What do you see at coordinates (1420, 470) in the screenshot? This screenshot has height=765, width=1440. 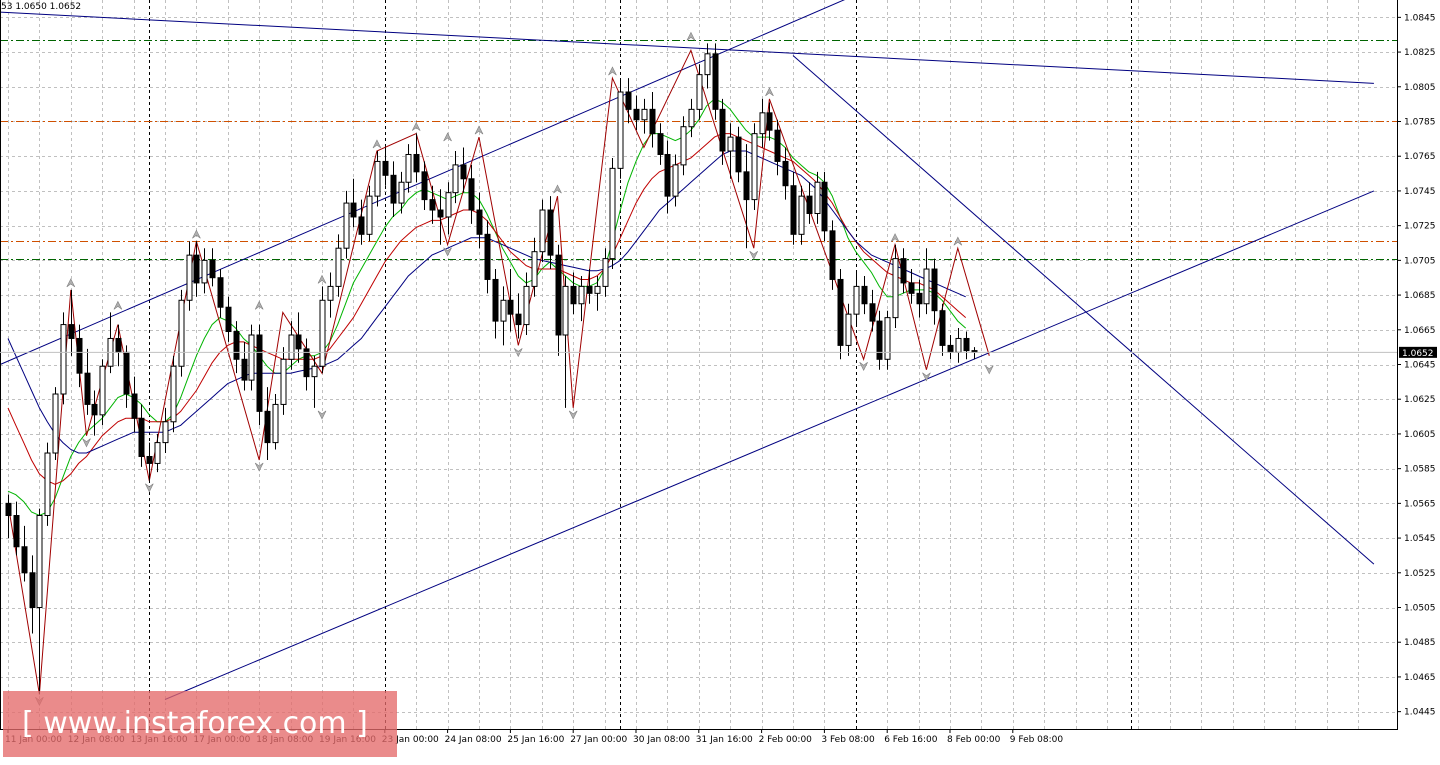 I see `price-tick-label: 1.0585` at bounding box center [1420, 470].